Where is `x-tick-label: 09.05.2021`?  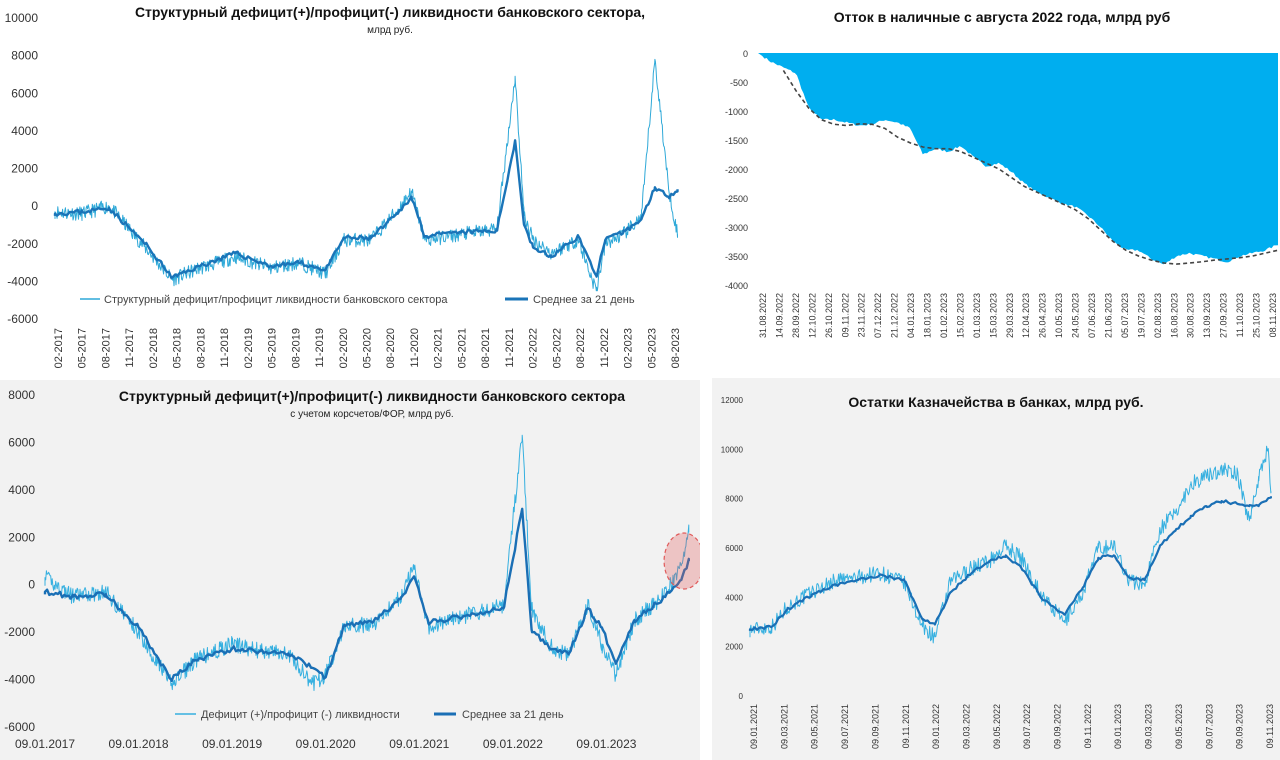 x-tick-label: 09.05.2021 is located at coordinates (815, 726).